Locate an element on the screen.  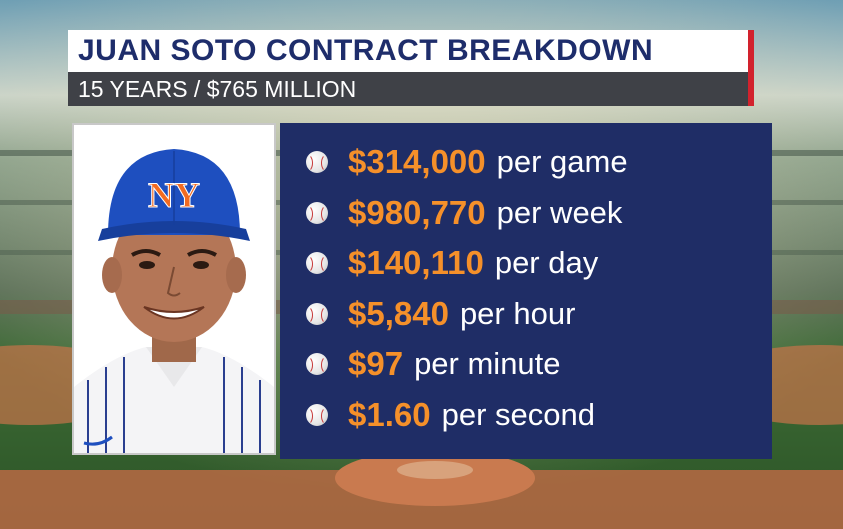
stat-unit: per second is located at coordinates (518, 414).